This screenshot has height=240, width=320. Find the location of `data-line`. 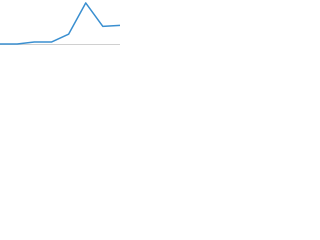

data-line is located at coordinates (60, 23).